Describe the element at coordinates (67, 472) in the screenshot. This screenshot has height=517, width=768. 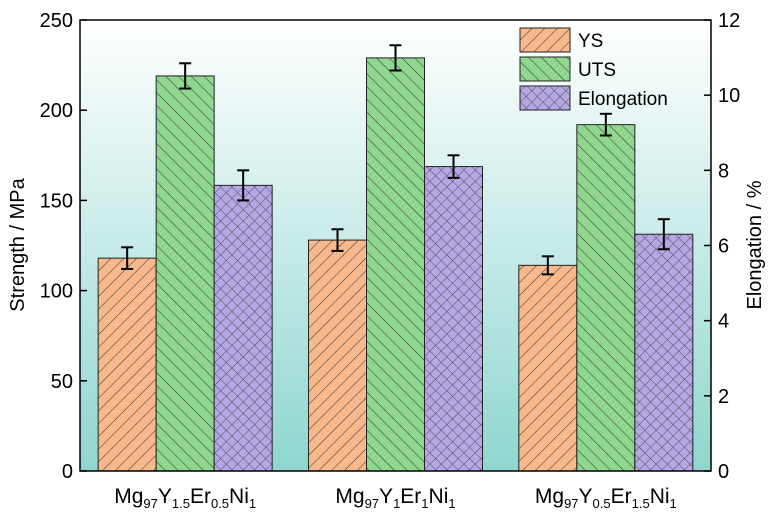
I see `y-tick-label: 0` at that location.